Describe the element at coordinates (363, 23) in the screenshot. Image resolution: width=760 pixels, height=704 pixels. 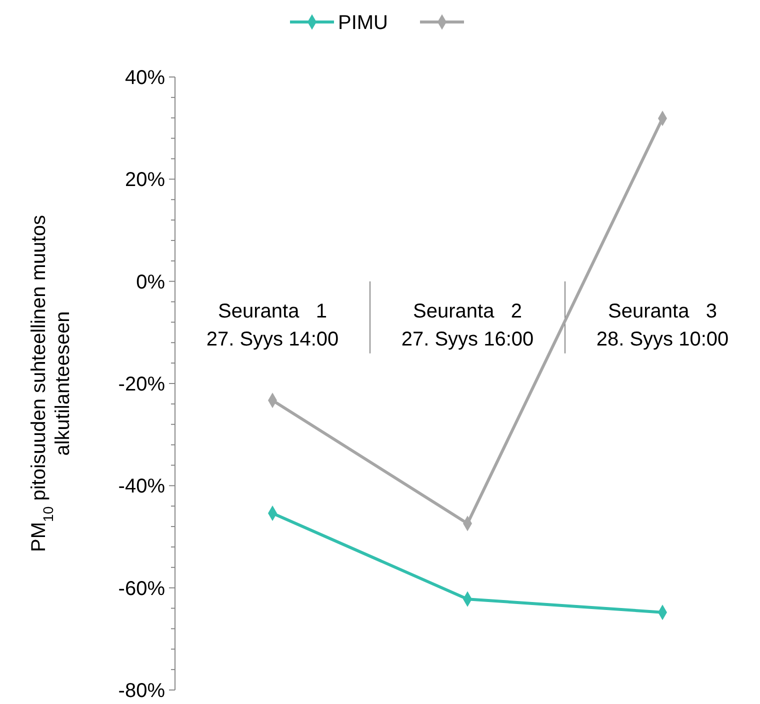
I see `legend-label: PIMU` at that location.